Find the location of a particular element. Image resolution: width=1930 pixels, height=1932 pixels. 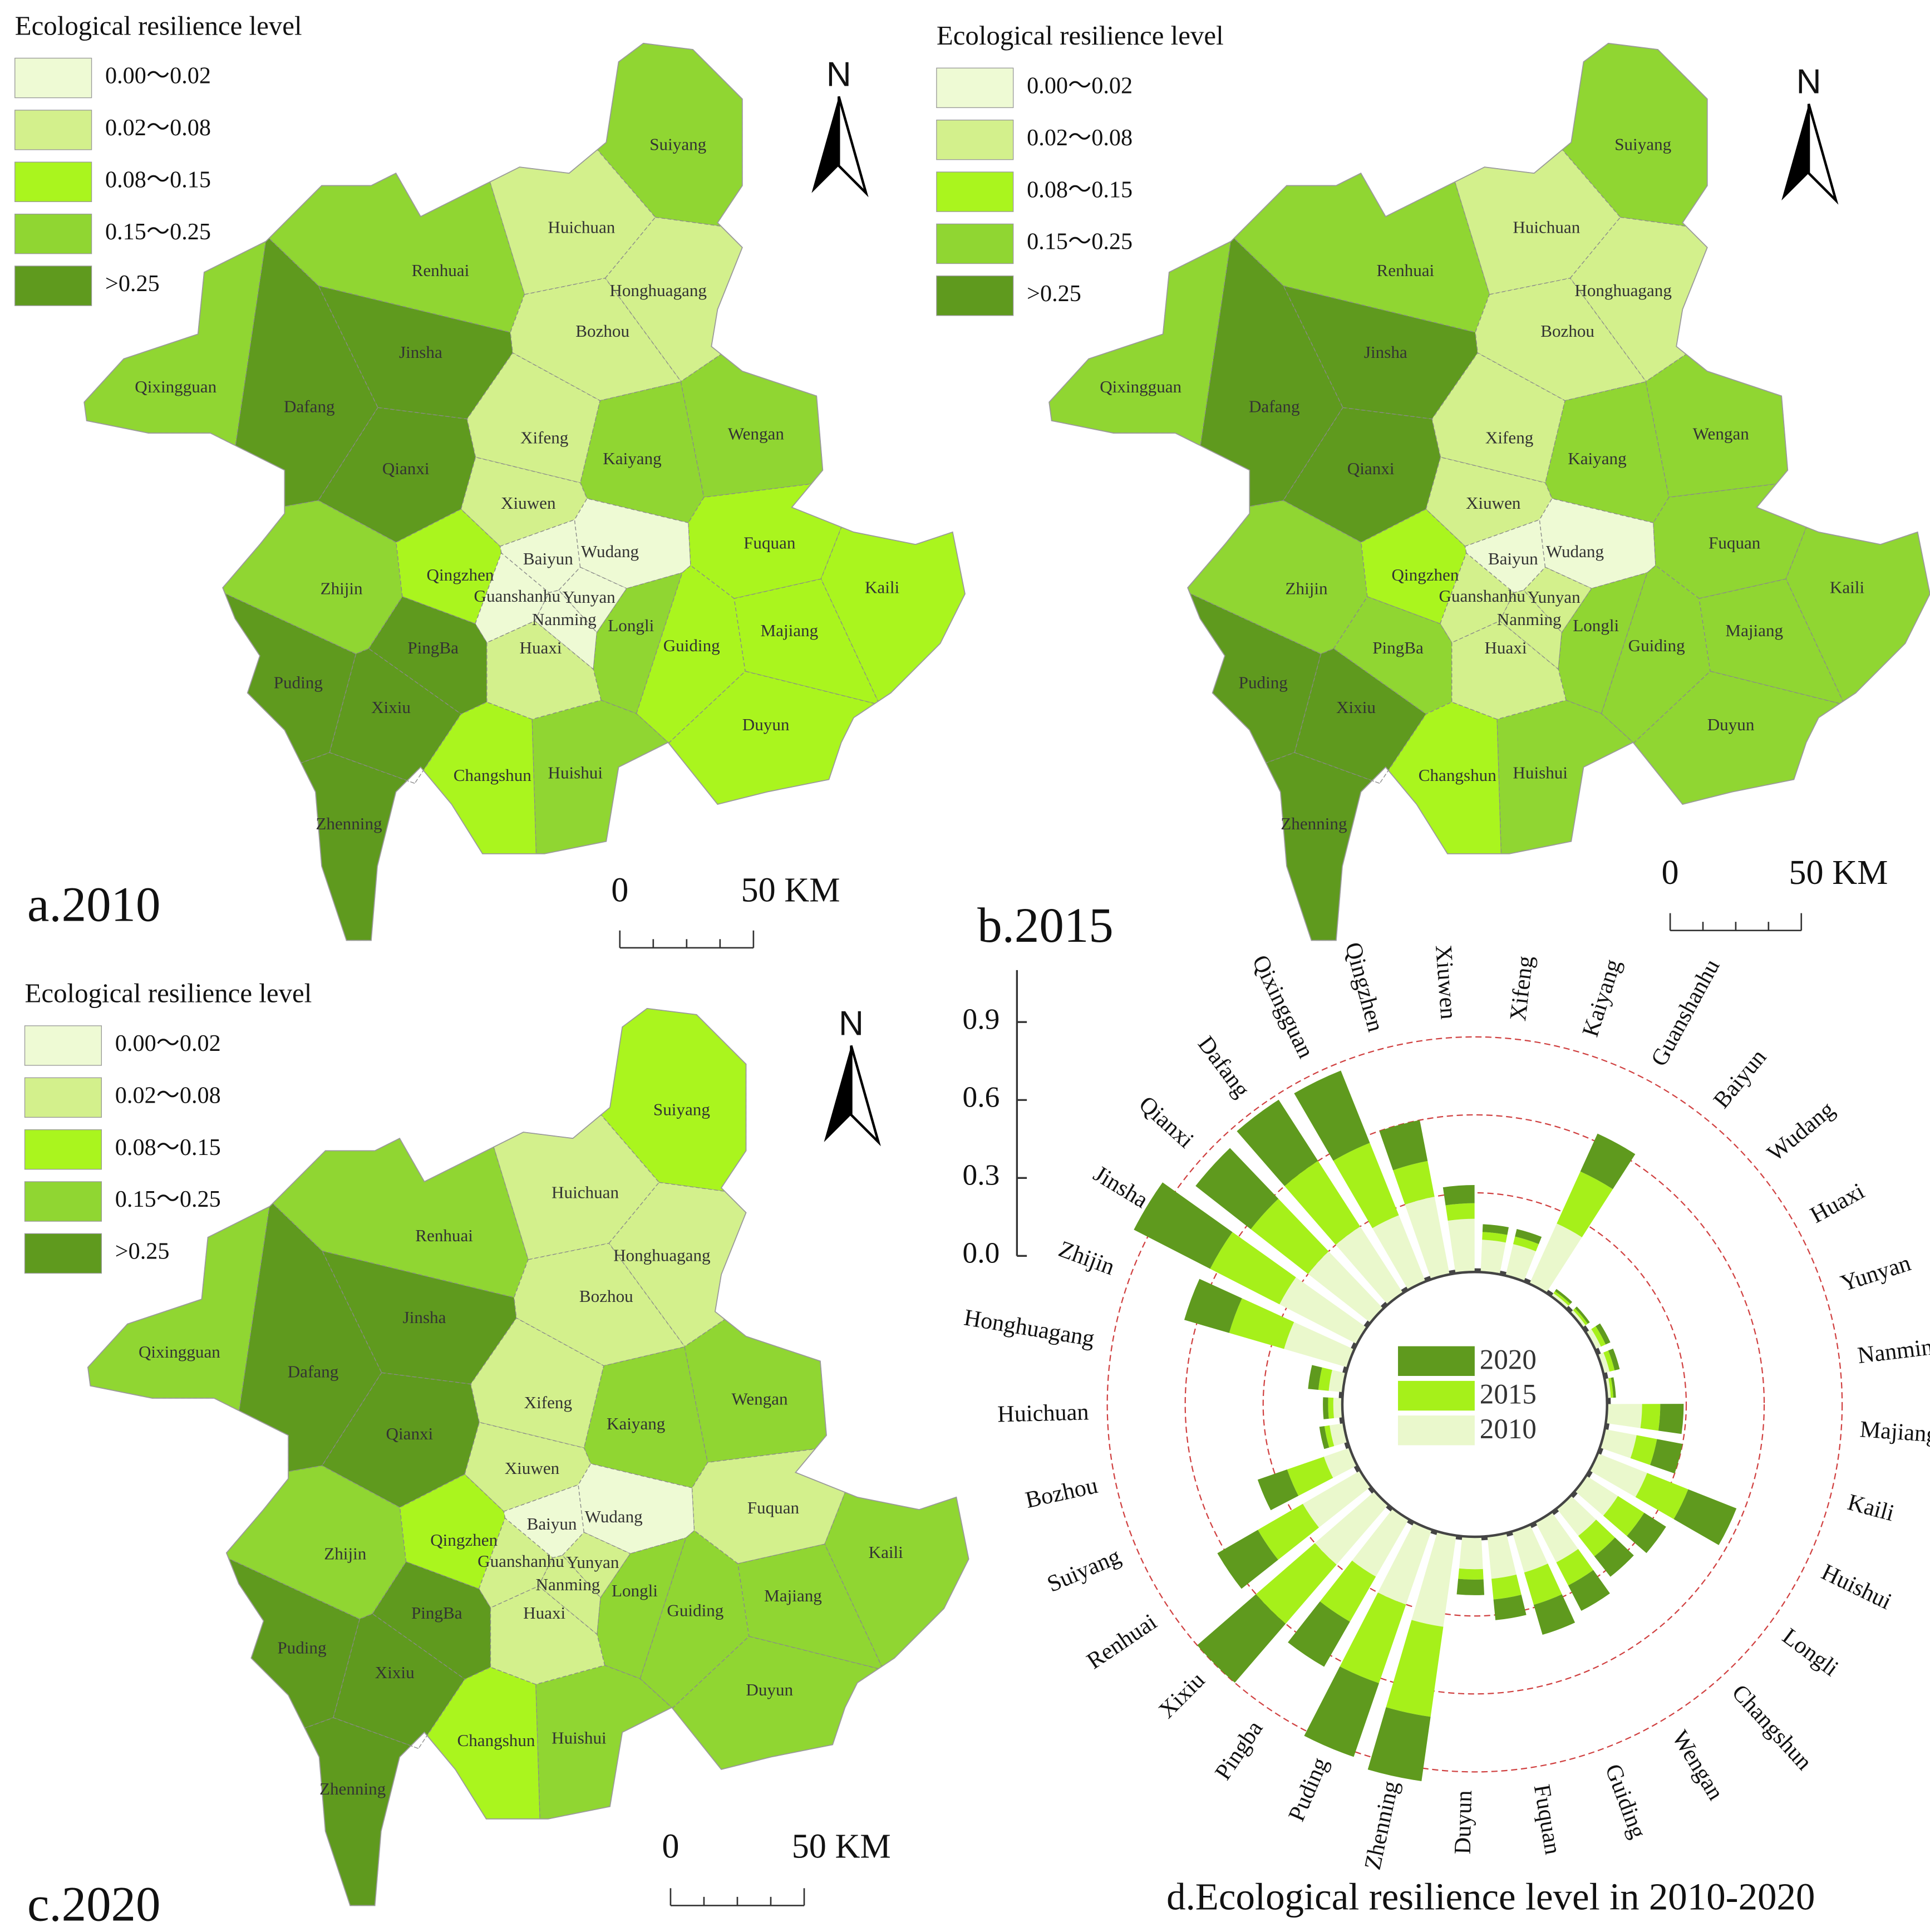

county-label: Honghuagang is located at coordinates (1623, 290).